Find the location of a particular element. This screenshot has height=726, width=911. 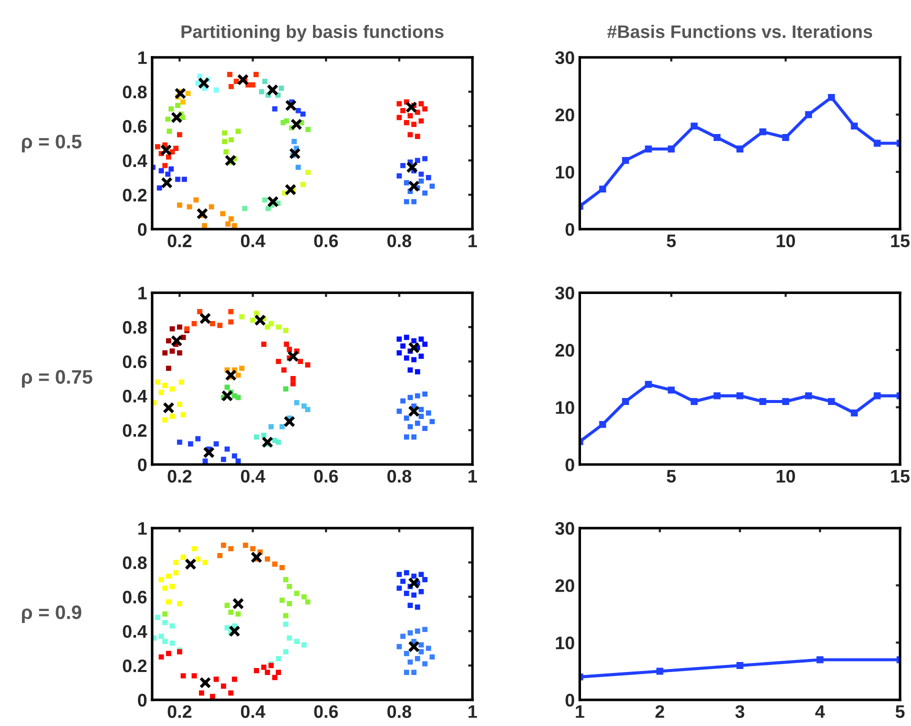

x-tick-label: 0.8 is located at coordinates (399, 711).